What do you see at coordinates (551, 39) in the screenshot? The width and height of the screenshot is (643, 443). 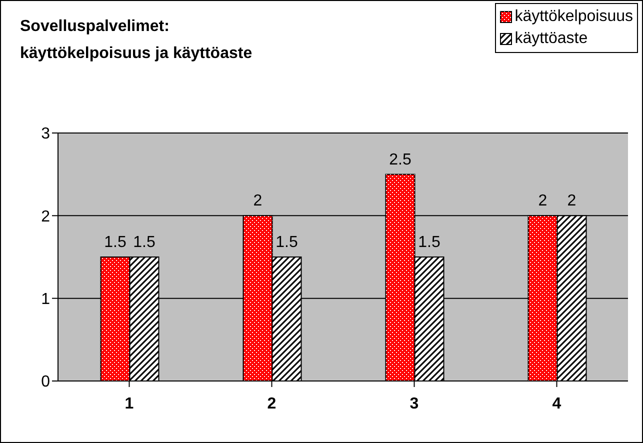 I see `legend-label: käyttöaste` at bounding box center [551, 39].